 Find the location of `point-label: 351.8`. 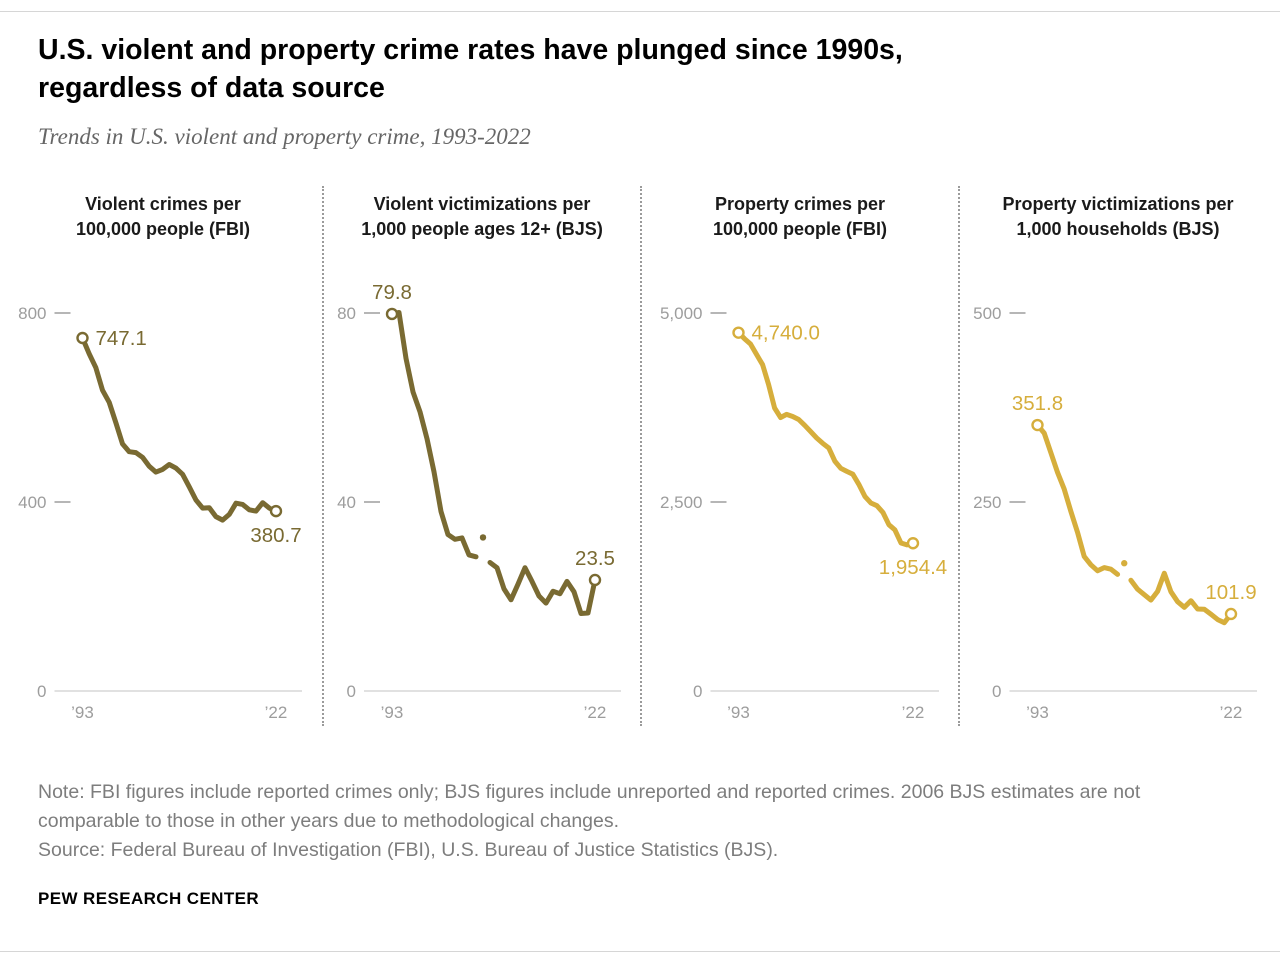

point-label: 351.8 is located at coordinates (1036, 403).